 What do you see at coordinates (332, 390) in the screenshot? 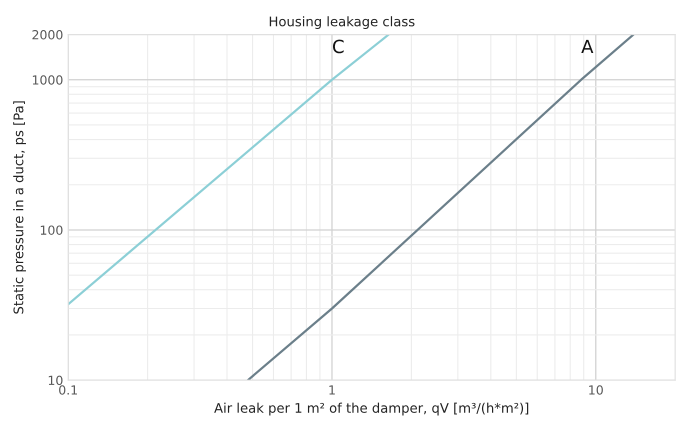
I see `x-tick-label: 1` at bounding box center [332, 390].